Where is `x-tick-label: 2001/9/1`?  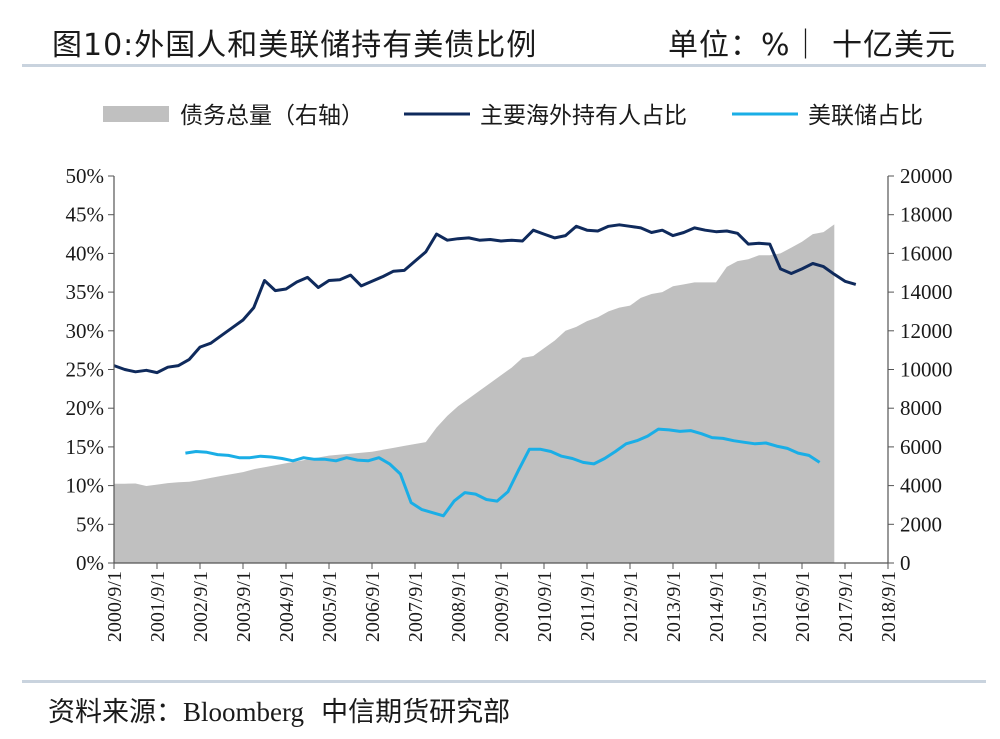
x-tick-label: 2001/9/1 is located at coordinates (158, 606).